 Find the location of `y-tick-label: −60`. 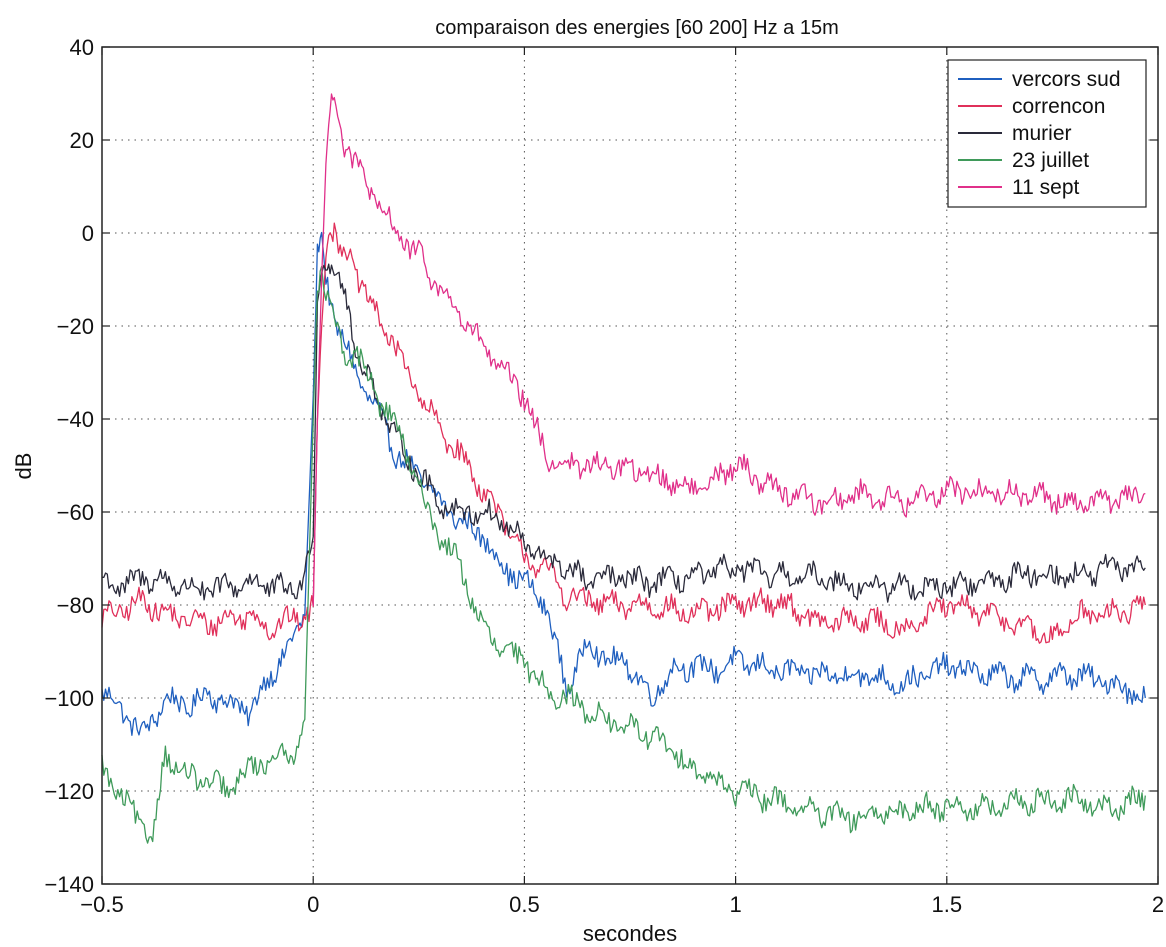

y-tick-label: −60 is located at coordinates (75, 512).